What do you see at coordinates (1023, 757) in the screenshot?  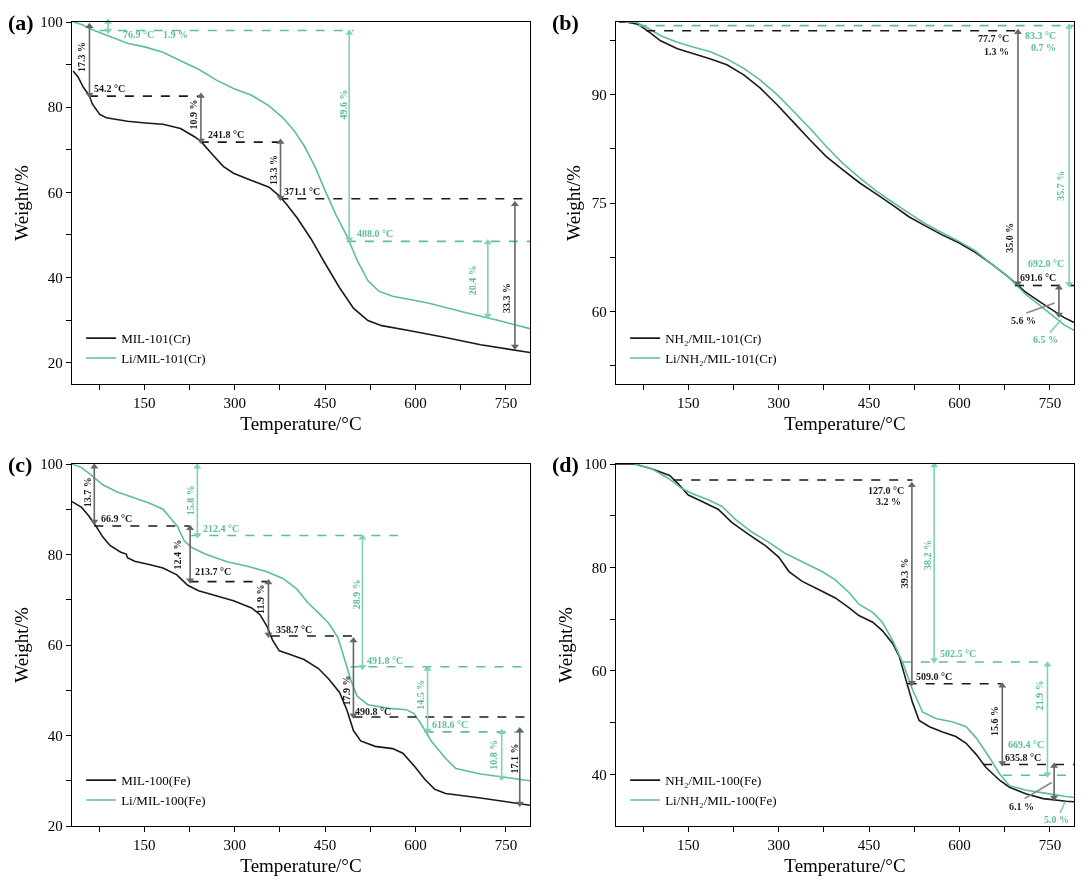 I see `annotation: 635.8 °C` at bounding box center [1023, 757].